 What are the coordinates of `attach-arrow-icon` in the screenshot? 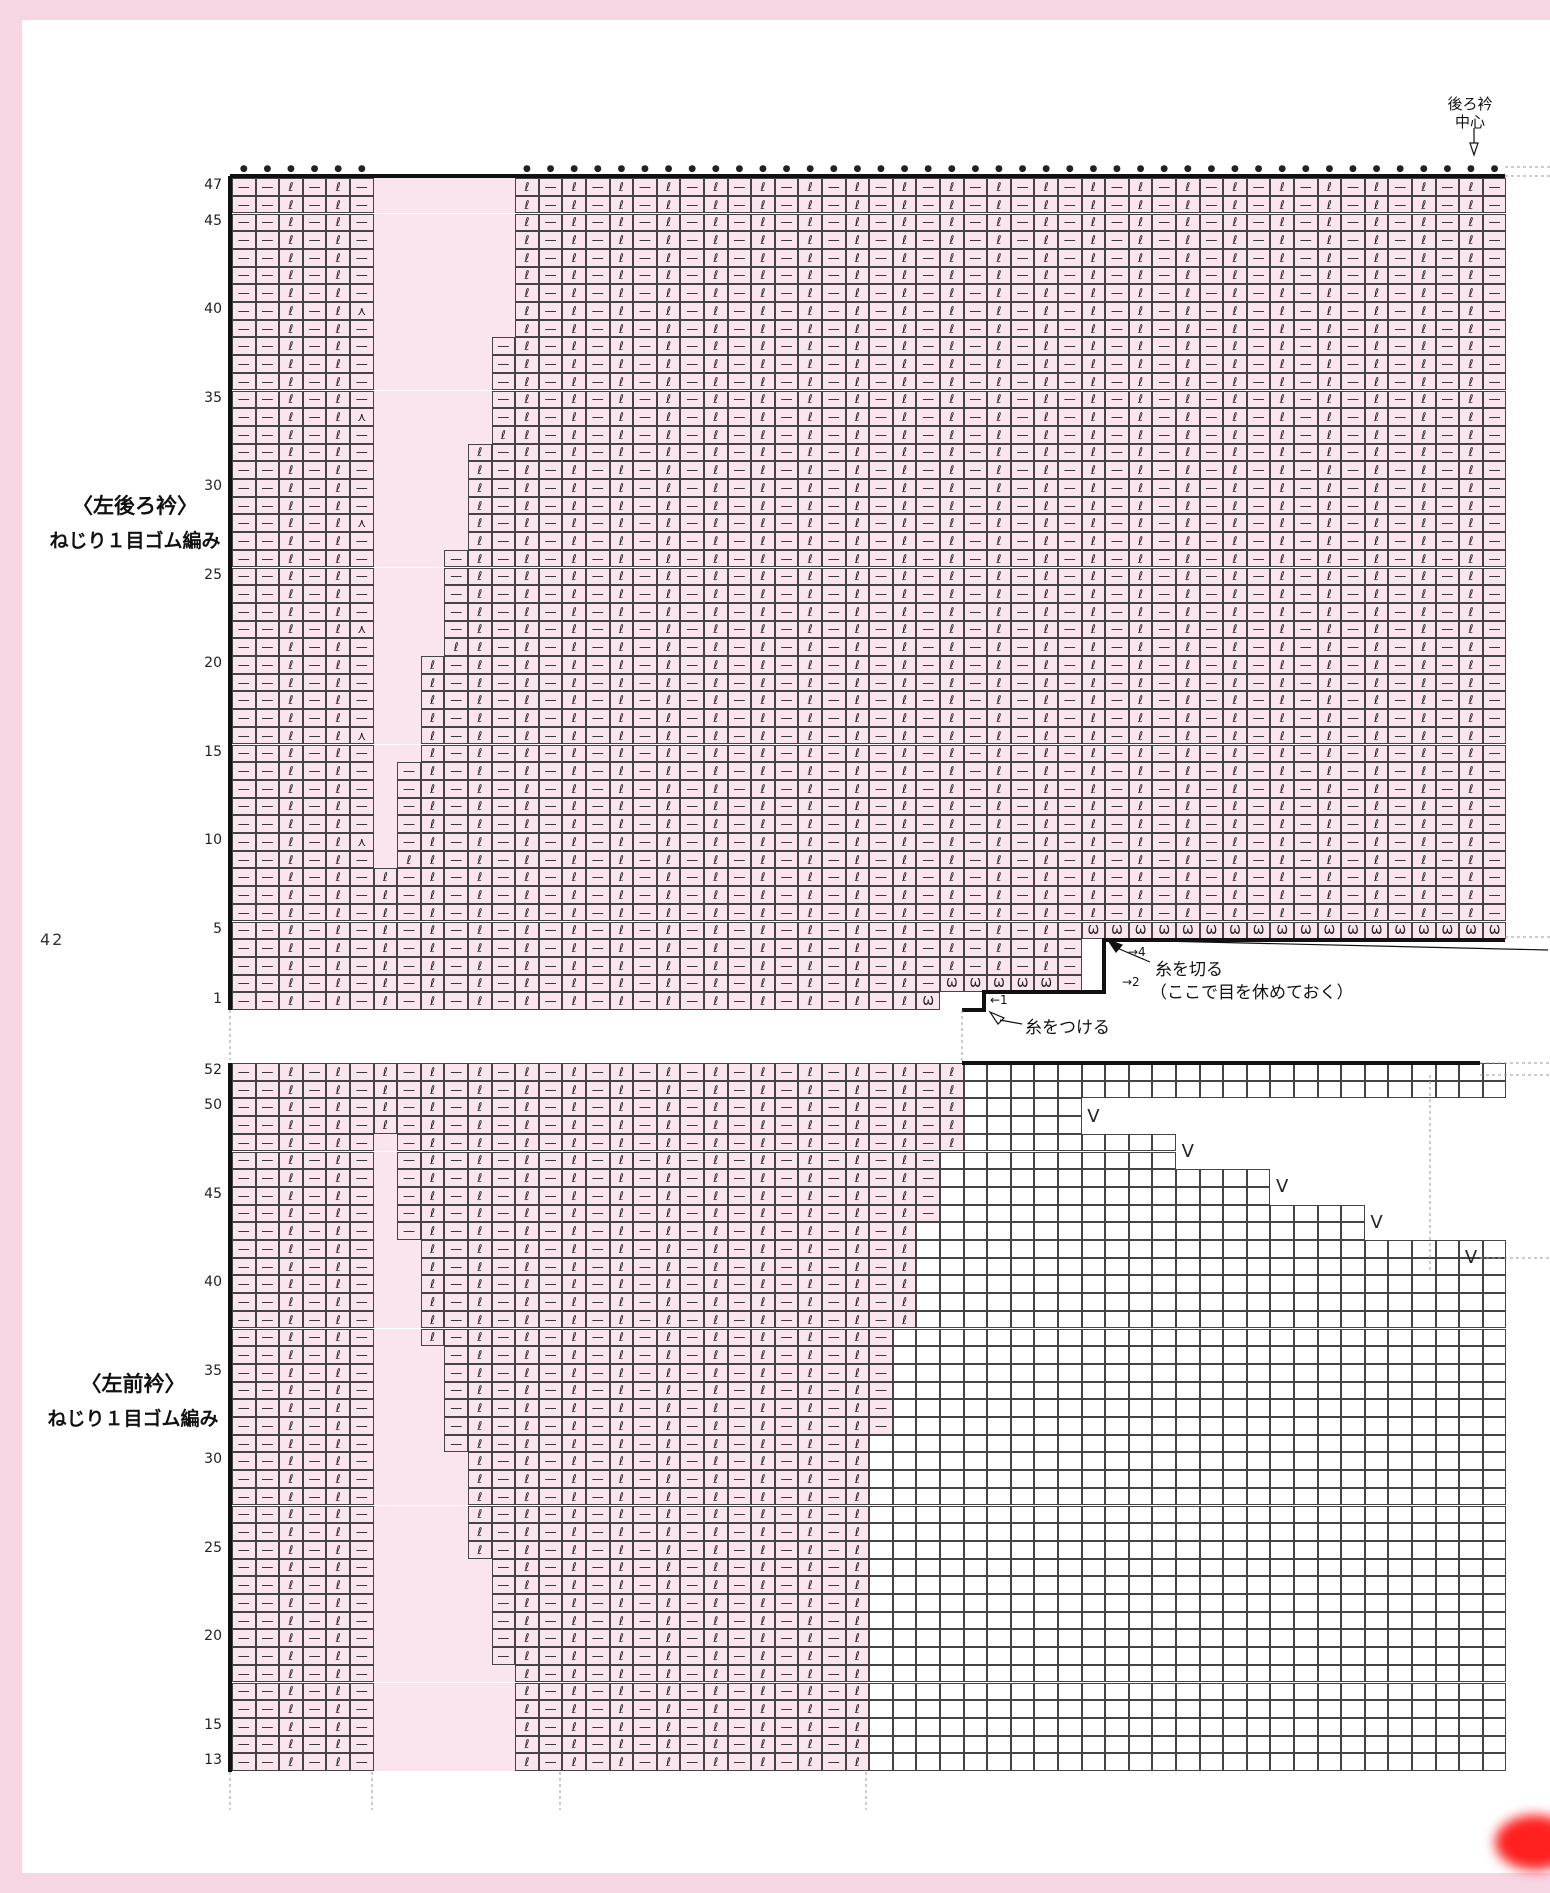 It's located at (997, 1017).